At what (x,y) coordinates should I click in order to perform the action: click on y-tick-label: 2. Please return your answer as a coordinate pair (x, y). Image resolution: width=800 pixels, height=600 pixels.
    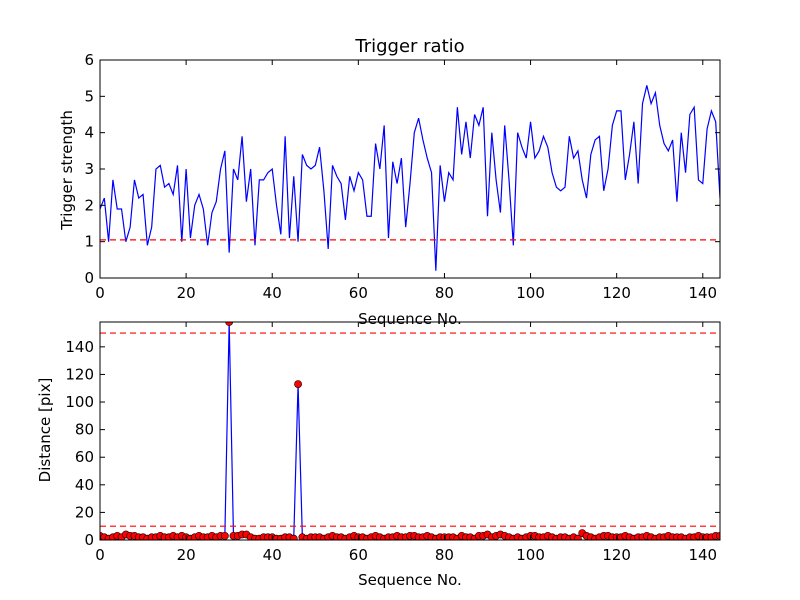
    Looking at the image, I should click on (89, 205).